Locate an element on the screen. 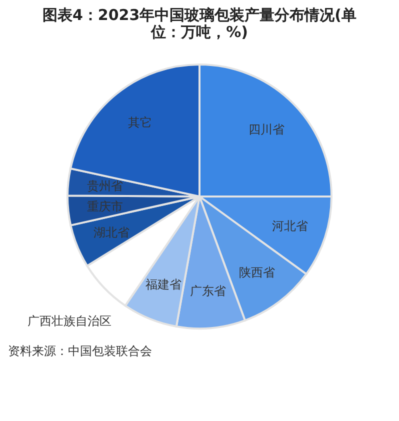 Image resolution: width=399 pixels, height=421 pixels. chart-title: 图表4：2023年中国玻璃包装产量分布情况(单位：万吨，%) is located at coordinates (199, 23).